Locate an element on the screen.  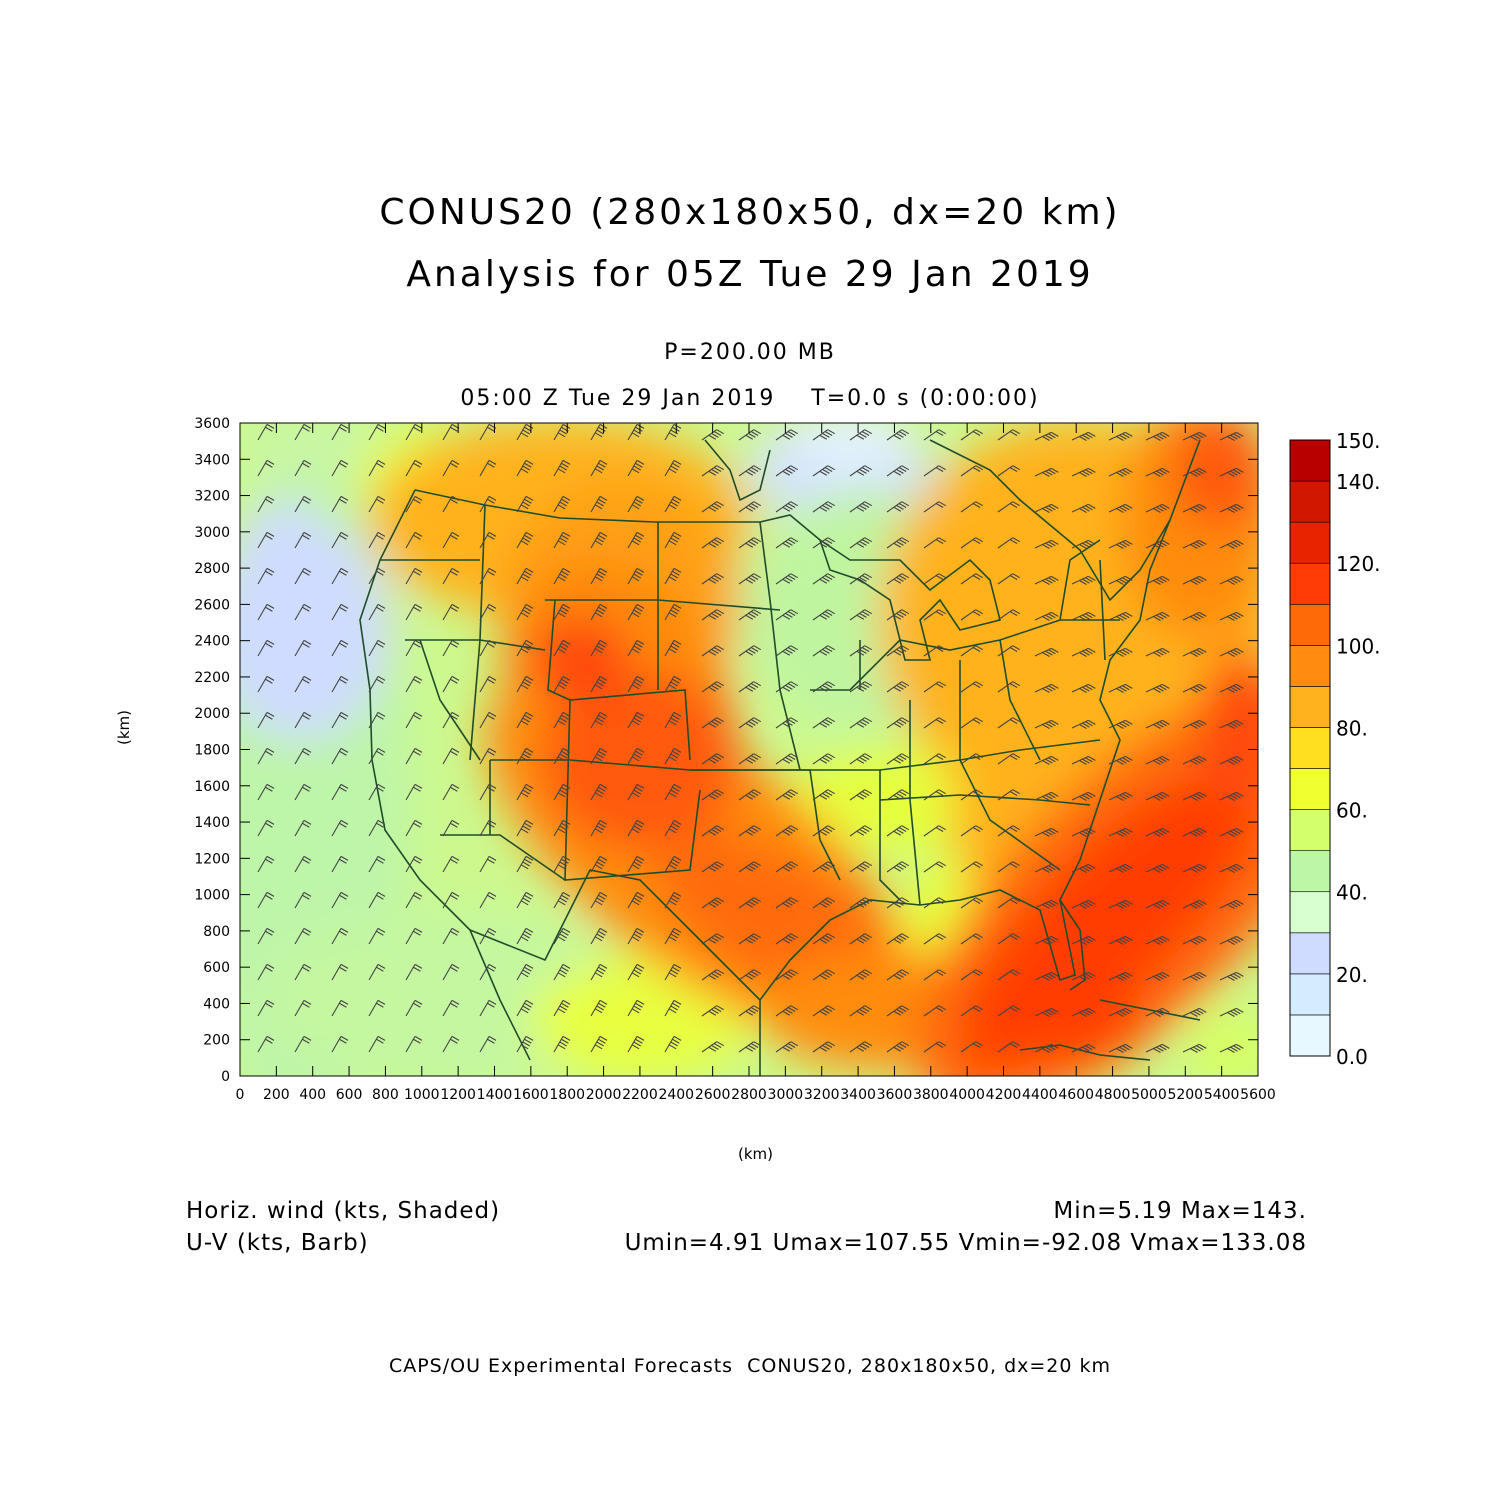
x-tick-label: 1400 is located at coordinates (495, 1095).